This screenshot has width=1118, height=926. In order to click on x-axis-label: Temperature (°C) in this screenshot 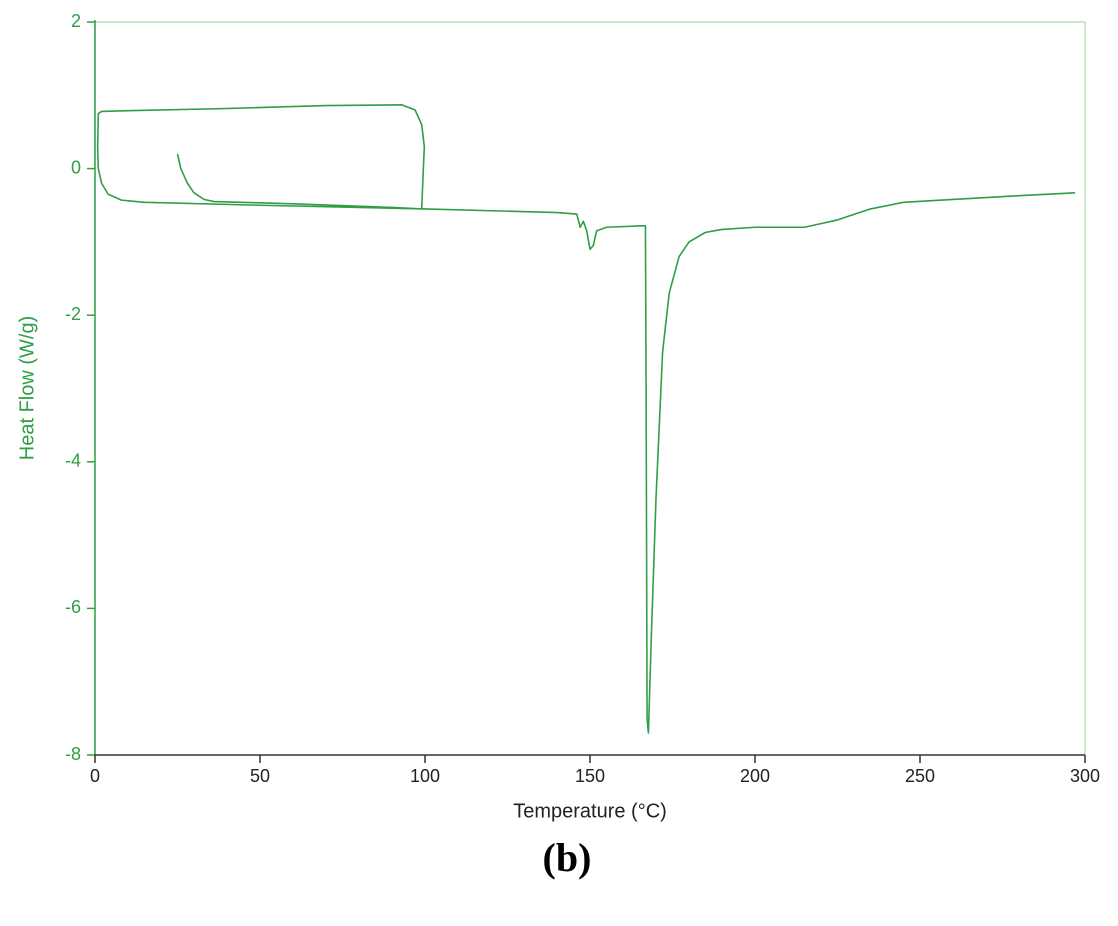, I will do `click(590, 811)`.